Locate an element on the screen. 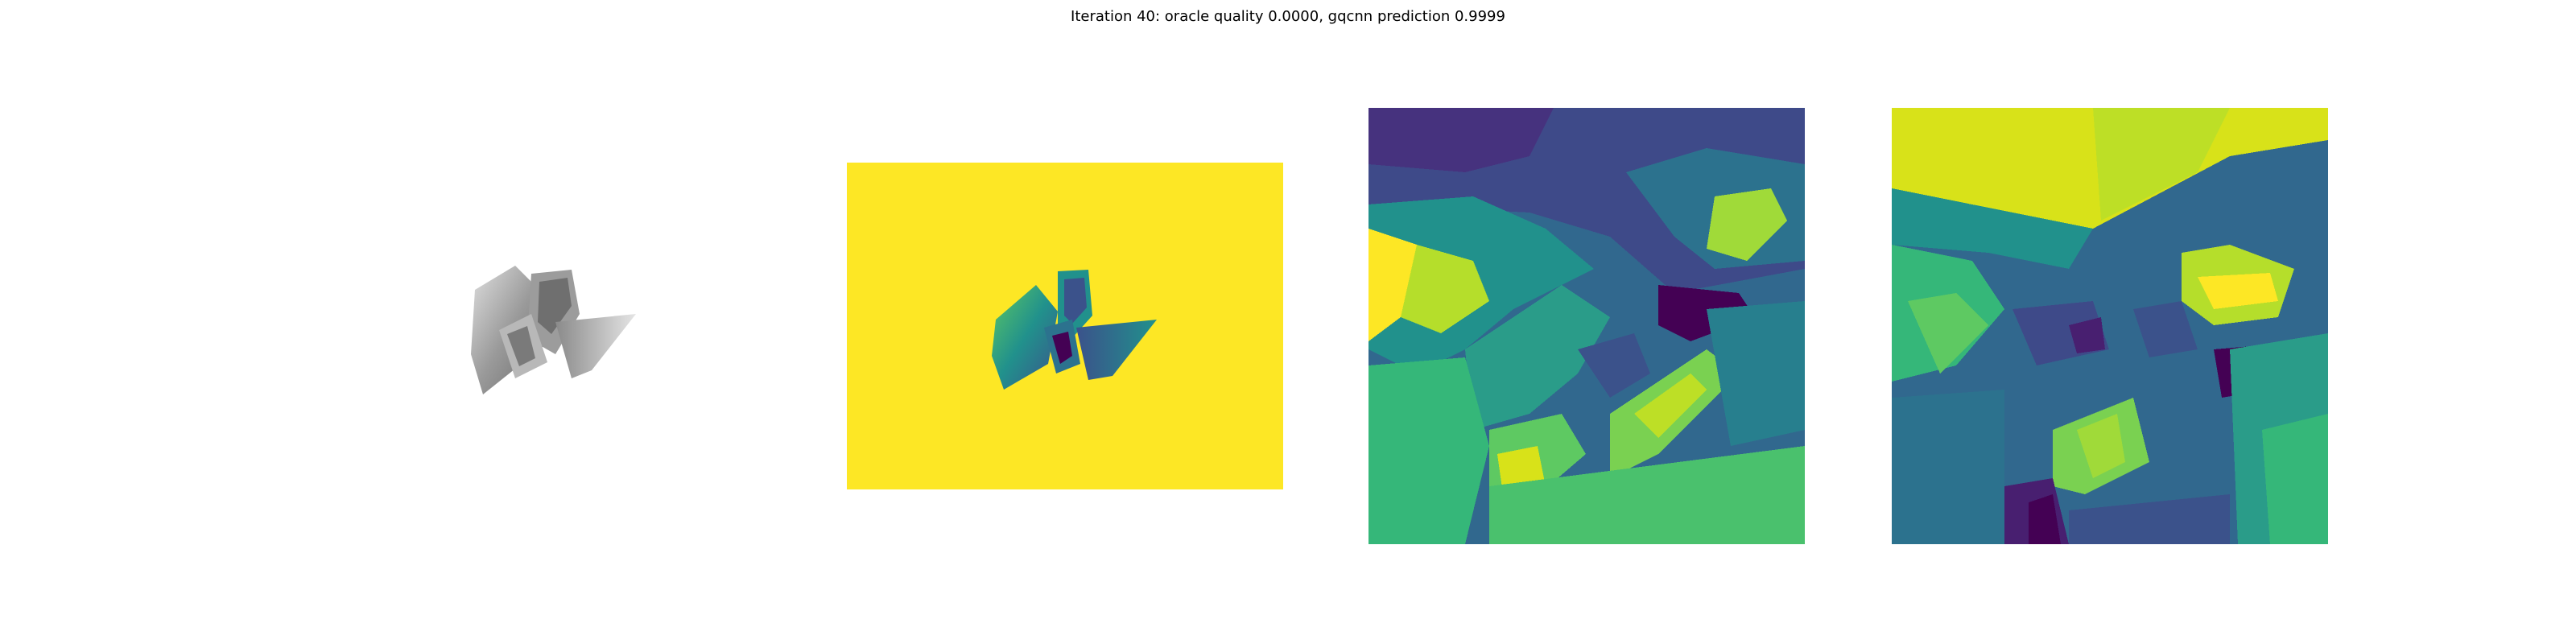 The width and height of the screenshot is (2576, 644). depth-image-panel is located at coordinates (1065, 326).